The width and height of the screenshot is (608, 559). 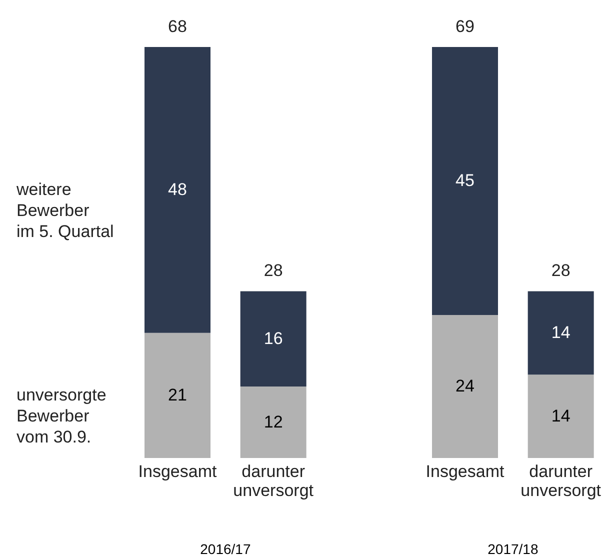 I want to click on text: unversorgte Bewerber vom 30.9., so click(x=61, y=415).